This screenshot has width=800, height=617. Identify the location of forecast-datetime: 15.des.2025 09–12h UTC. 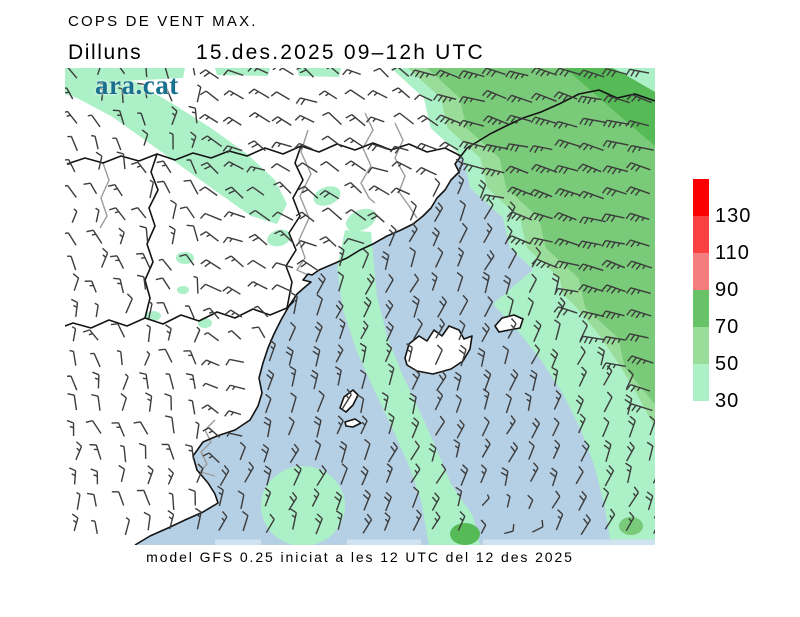
(340, 52).